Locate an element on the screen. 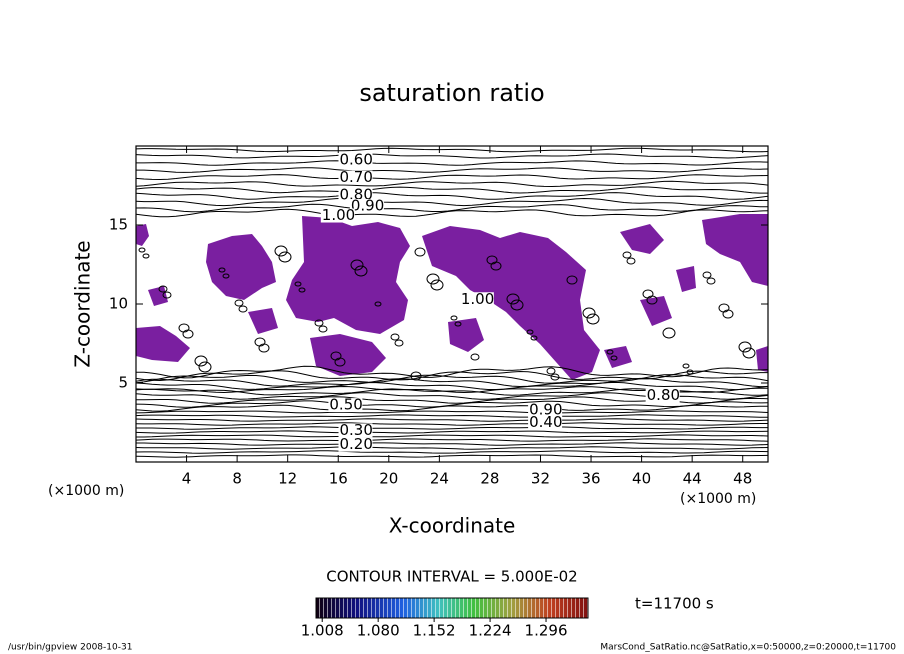  time-label: t=11700 s is located at coordinates (674, 604).